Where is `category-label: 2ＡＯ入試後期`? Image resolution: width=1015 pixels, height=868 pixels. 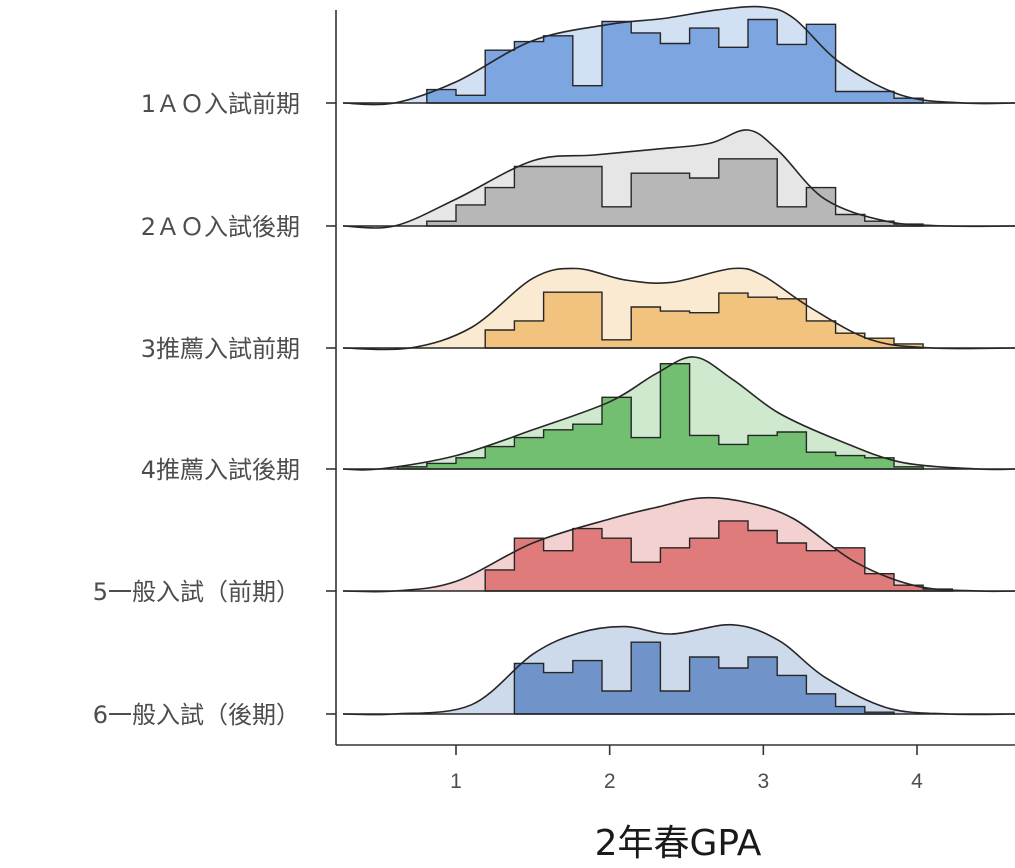 category-label: 2ＡＯ入試後期 is located at coordinates (220, 227).